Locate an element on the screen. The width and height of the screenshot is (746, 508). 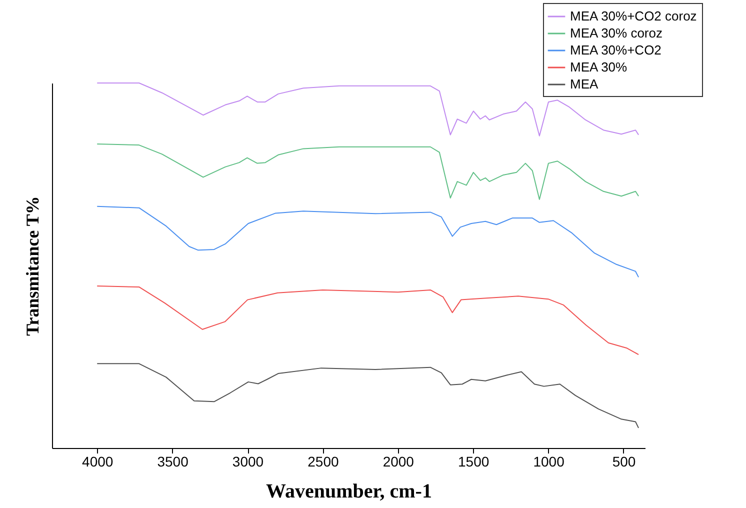
legend-label: MEA 30% coroz is located at coordinates (616, 33).